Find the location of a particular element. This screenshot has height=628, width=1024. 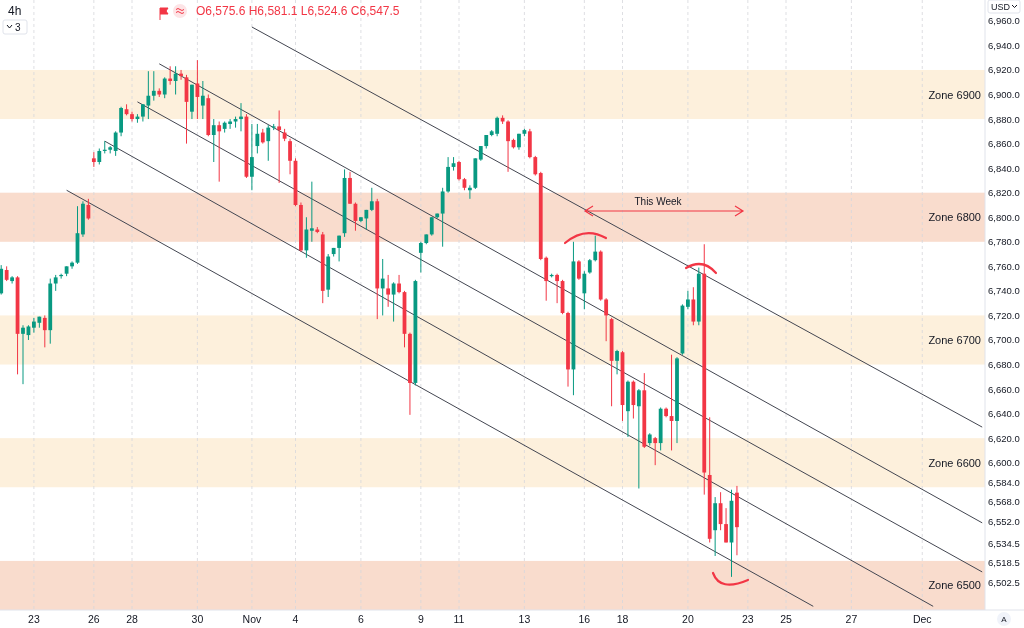

y-tick-label: 6,680.0 is located at coordinates (1004, 365).